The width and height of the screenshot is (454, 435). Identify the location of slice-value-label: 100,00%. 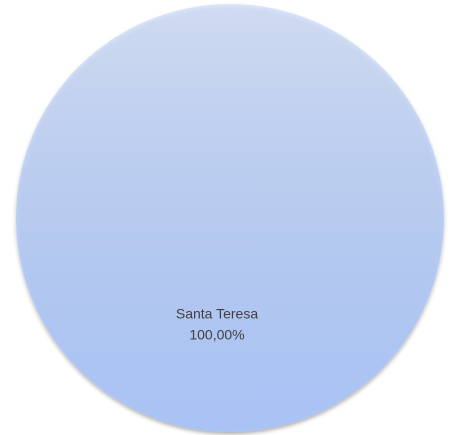
(216, 335).